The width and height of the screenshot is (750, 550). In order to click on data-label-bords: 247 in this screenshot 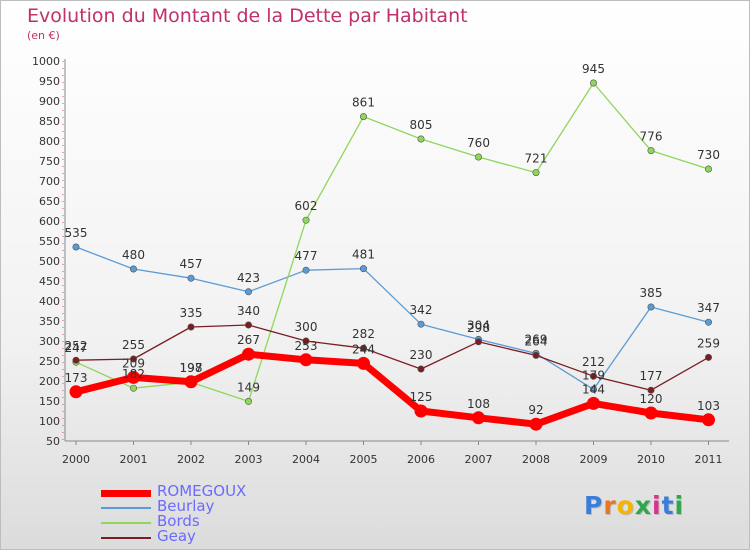, I will do `click(76, 348)`.